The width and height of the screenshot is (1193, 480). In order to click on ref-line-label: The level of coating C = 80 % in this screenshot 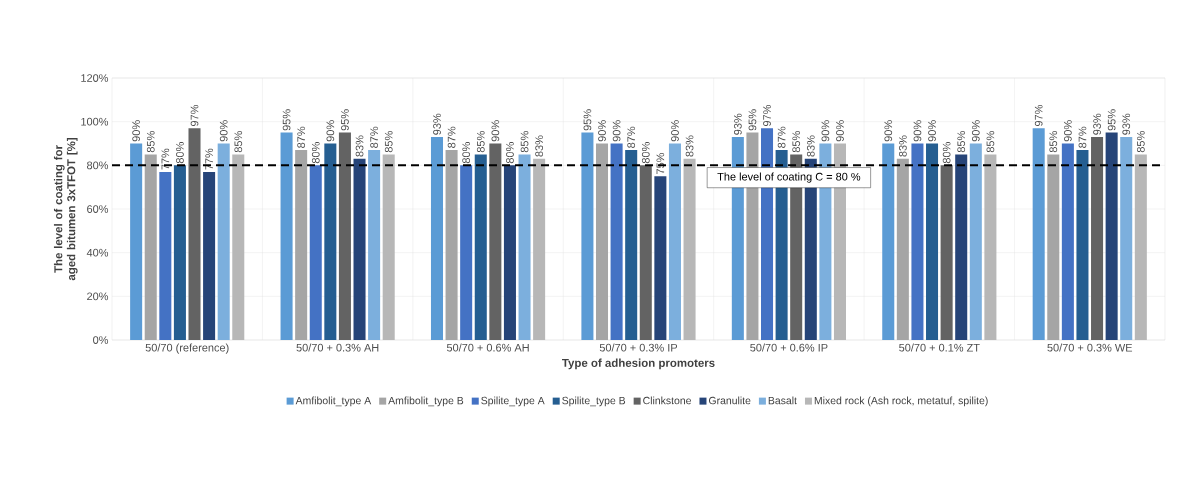, I will do `click(789, 177)`.